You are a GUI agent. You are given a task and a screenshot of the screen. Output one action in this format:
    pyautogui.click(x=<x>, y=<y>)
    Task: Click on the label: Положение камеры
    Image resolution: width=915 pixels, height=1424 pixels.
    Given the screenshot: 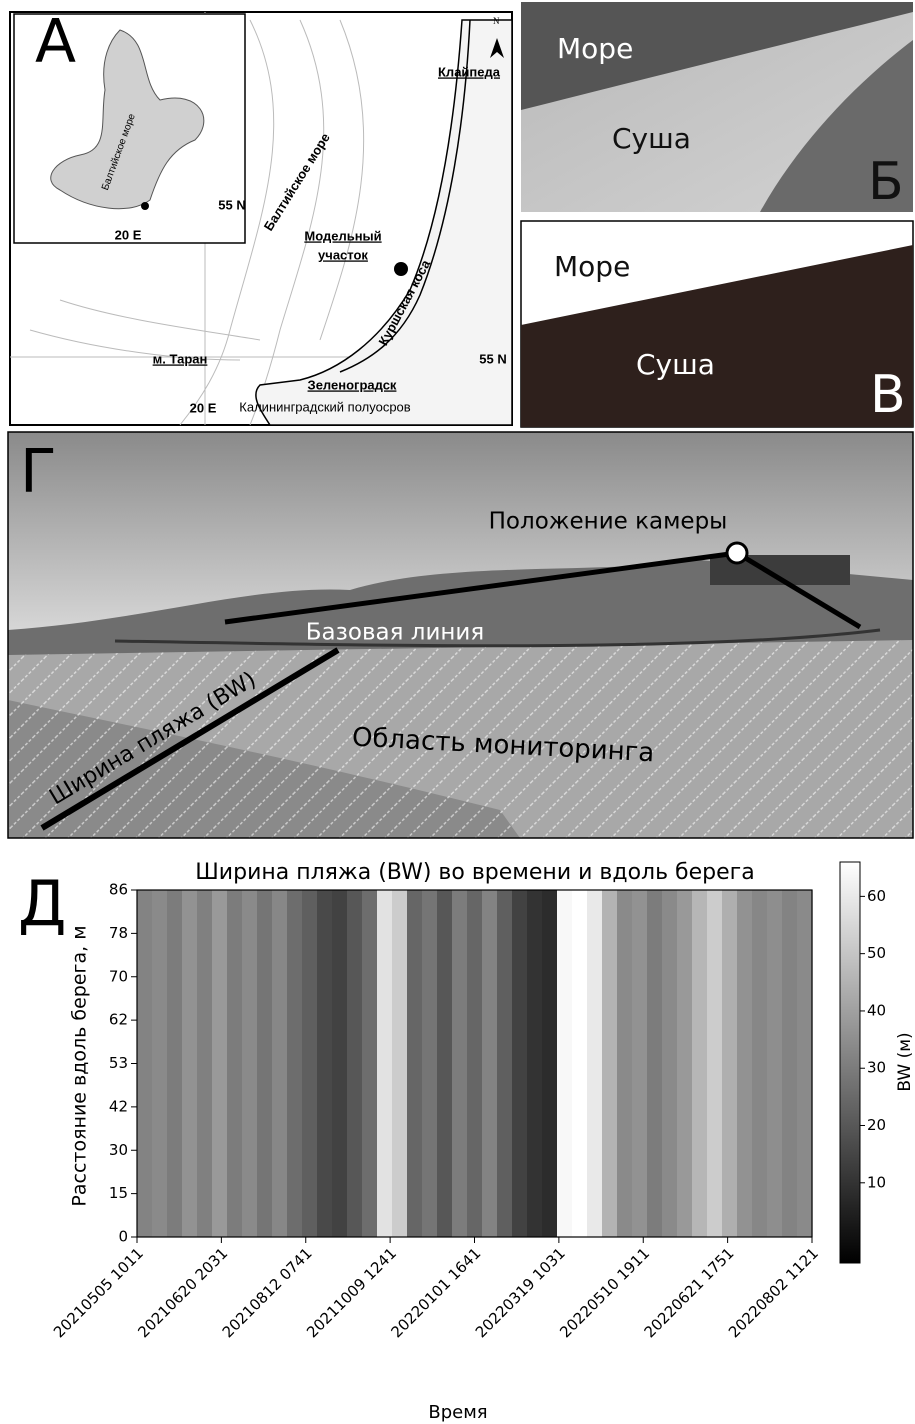 What is the action you would take?
    pyautogui.click(x=608, y=522)
    